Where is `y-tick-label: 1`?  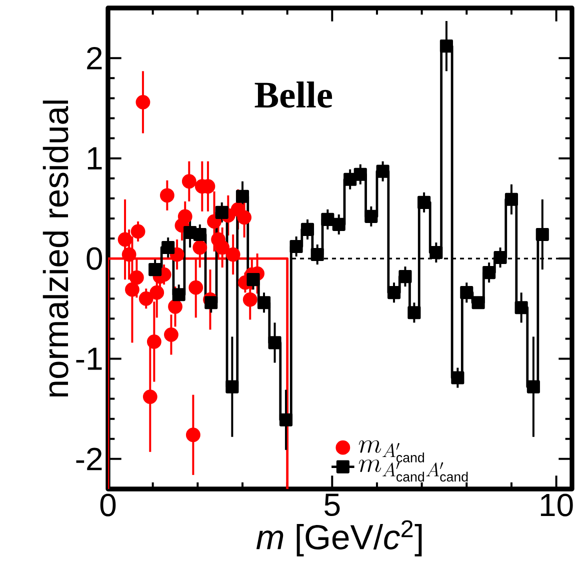 y-tick-label: 1 is located at coordinates (95, 158).